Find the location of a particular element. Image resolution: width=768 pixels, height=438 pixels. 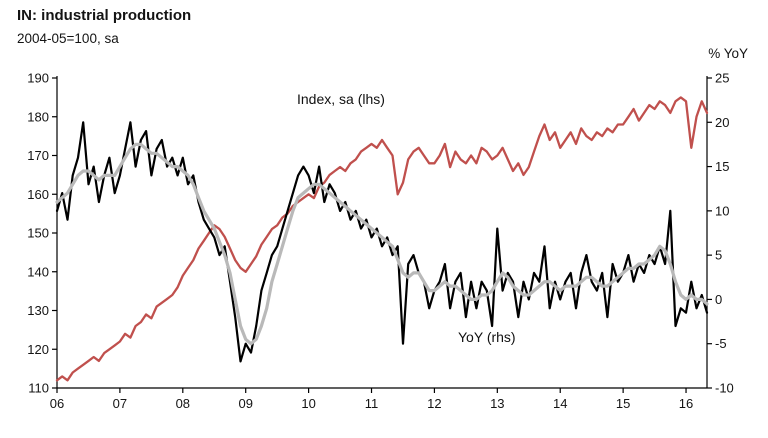

right-axis-tick-label: 0 is located at coordinates (718, 299).